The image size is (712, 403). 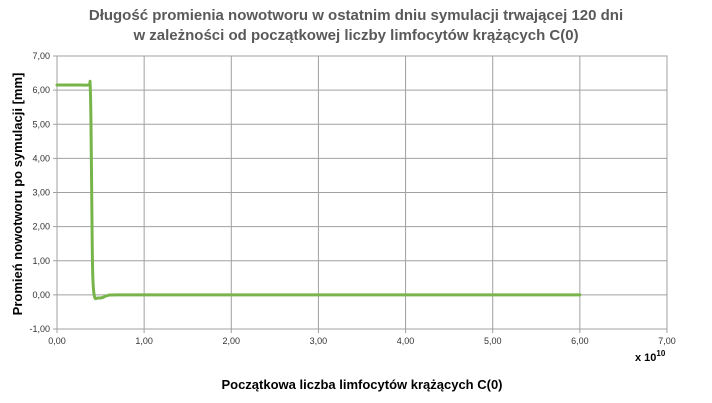 I want to click on y-axis-title: Promień nowotworu po symulacji [mm], so click(x=17, y=194).